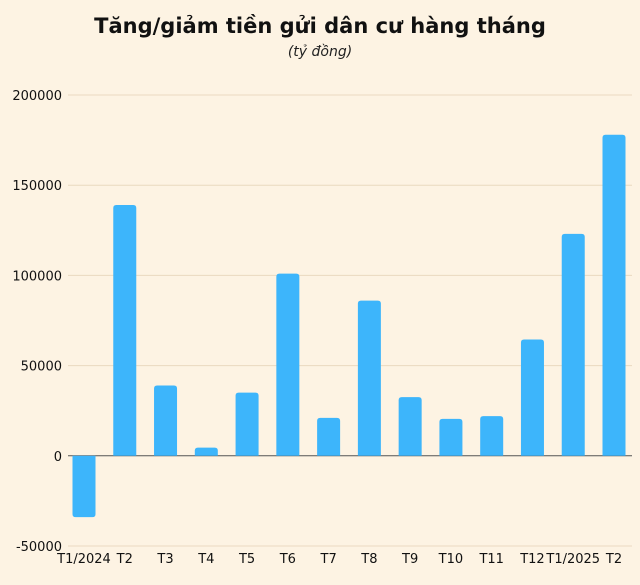 Image resolution: width=640 pixels, height=585 pixels. What do you see at coordinates (328, 559) in the screenshot?
I see `x-tick-label: T7` at bounding box center [328, 559].